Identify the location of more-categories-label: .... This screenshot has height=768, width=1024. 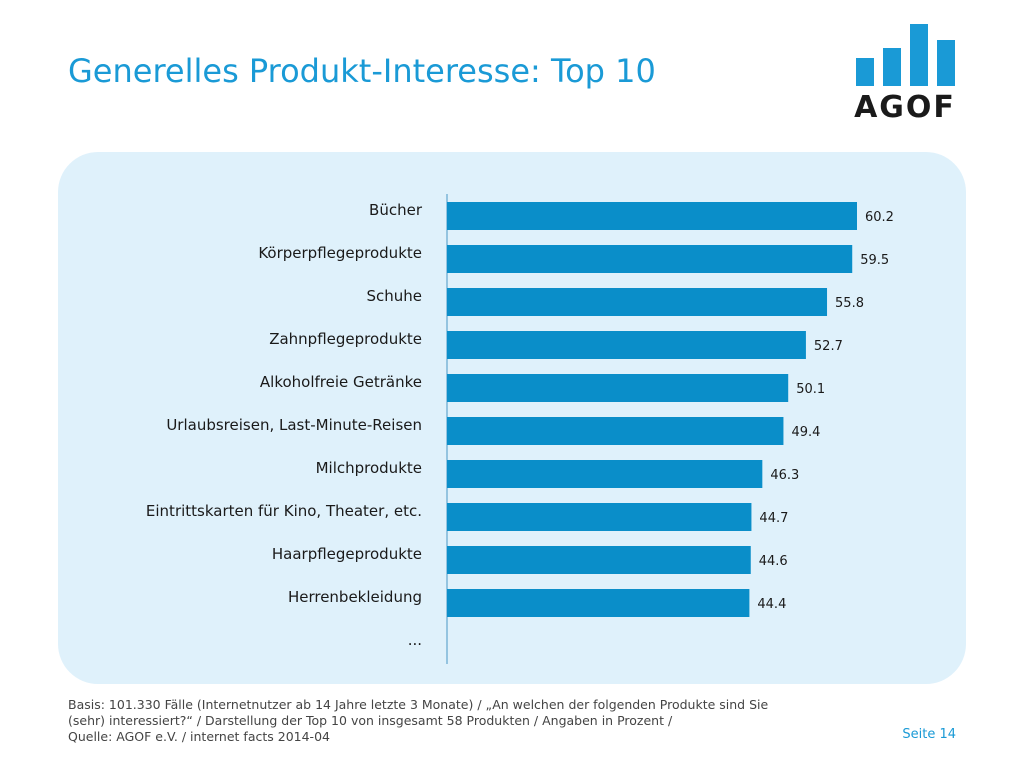
(415, 640).